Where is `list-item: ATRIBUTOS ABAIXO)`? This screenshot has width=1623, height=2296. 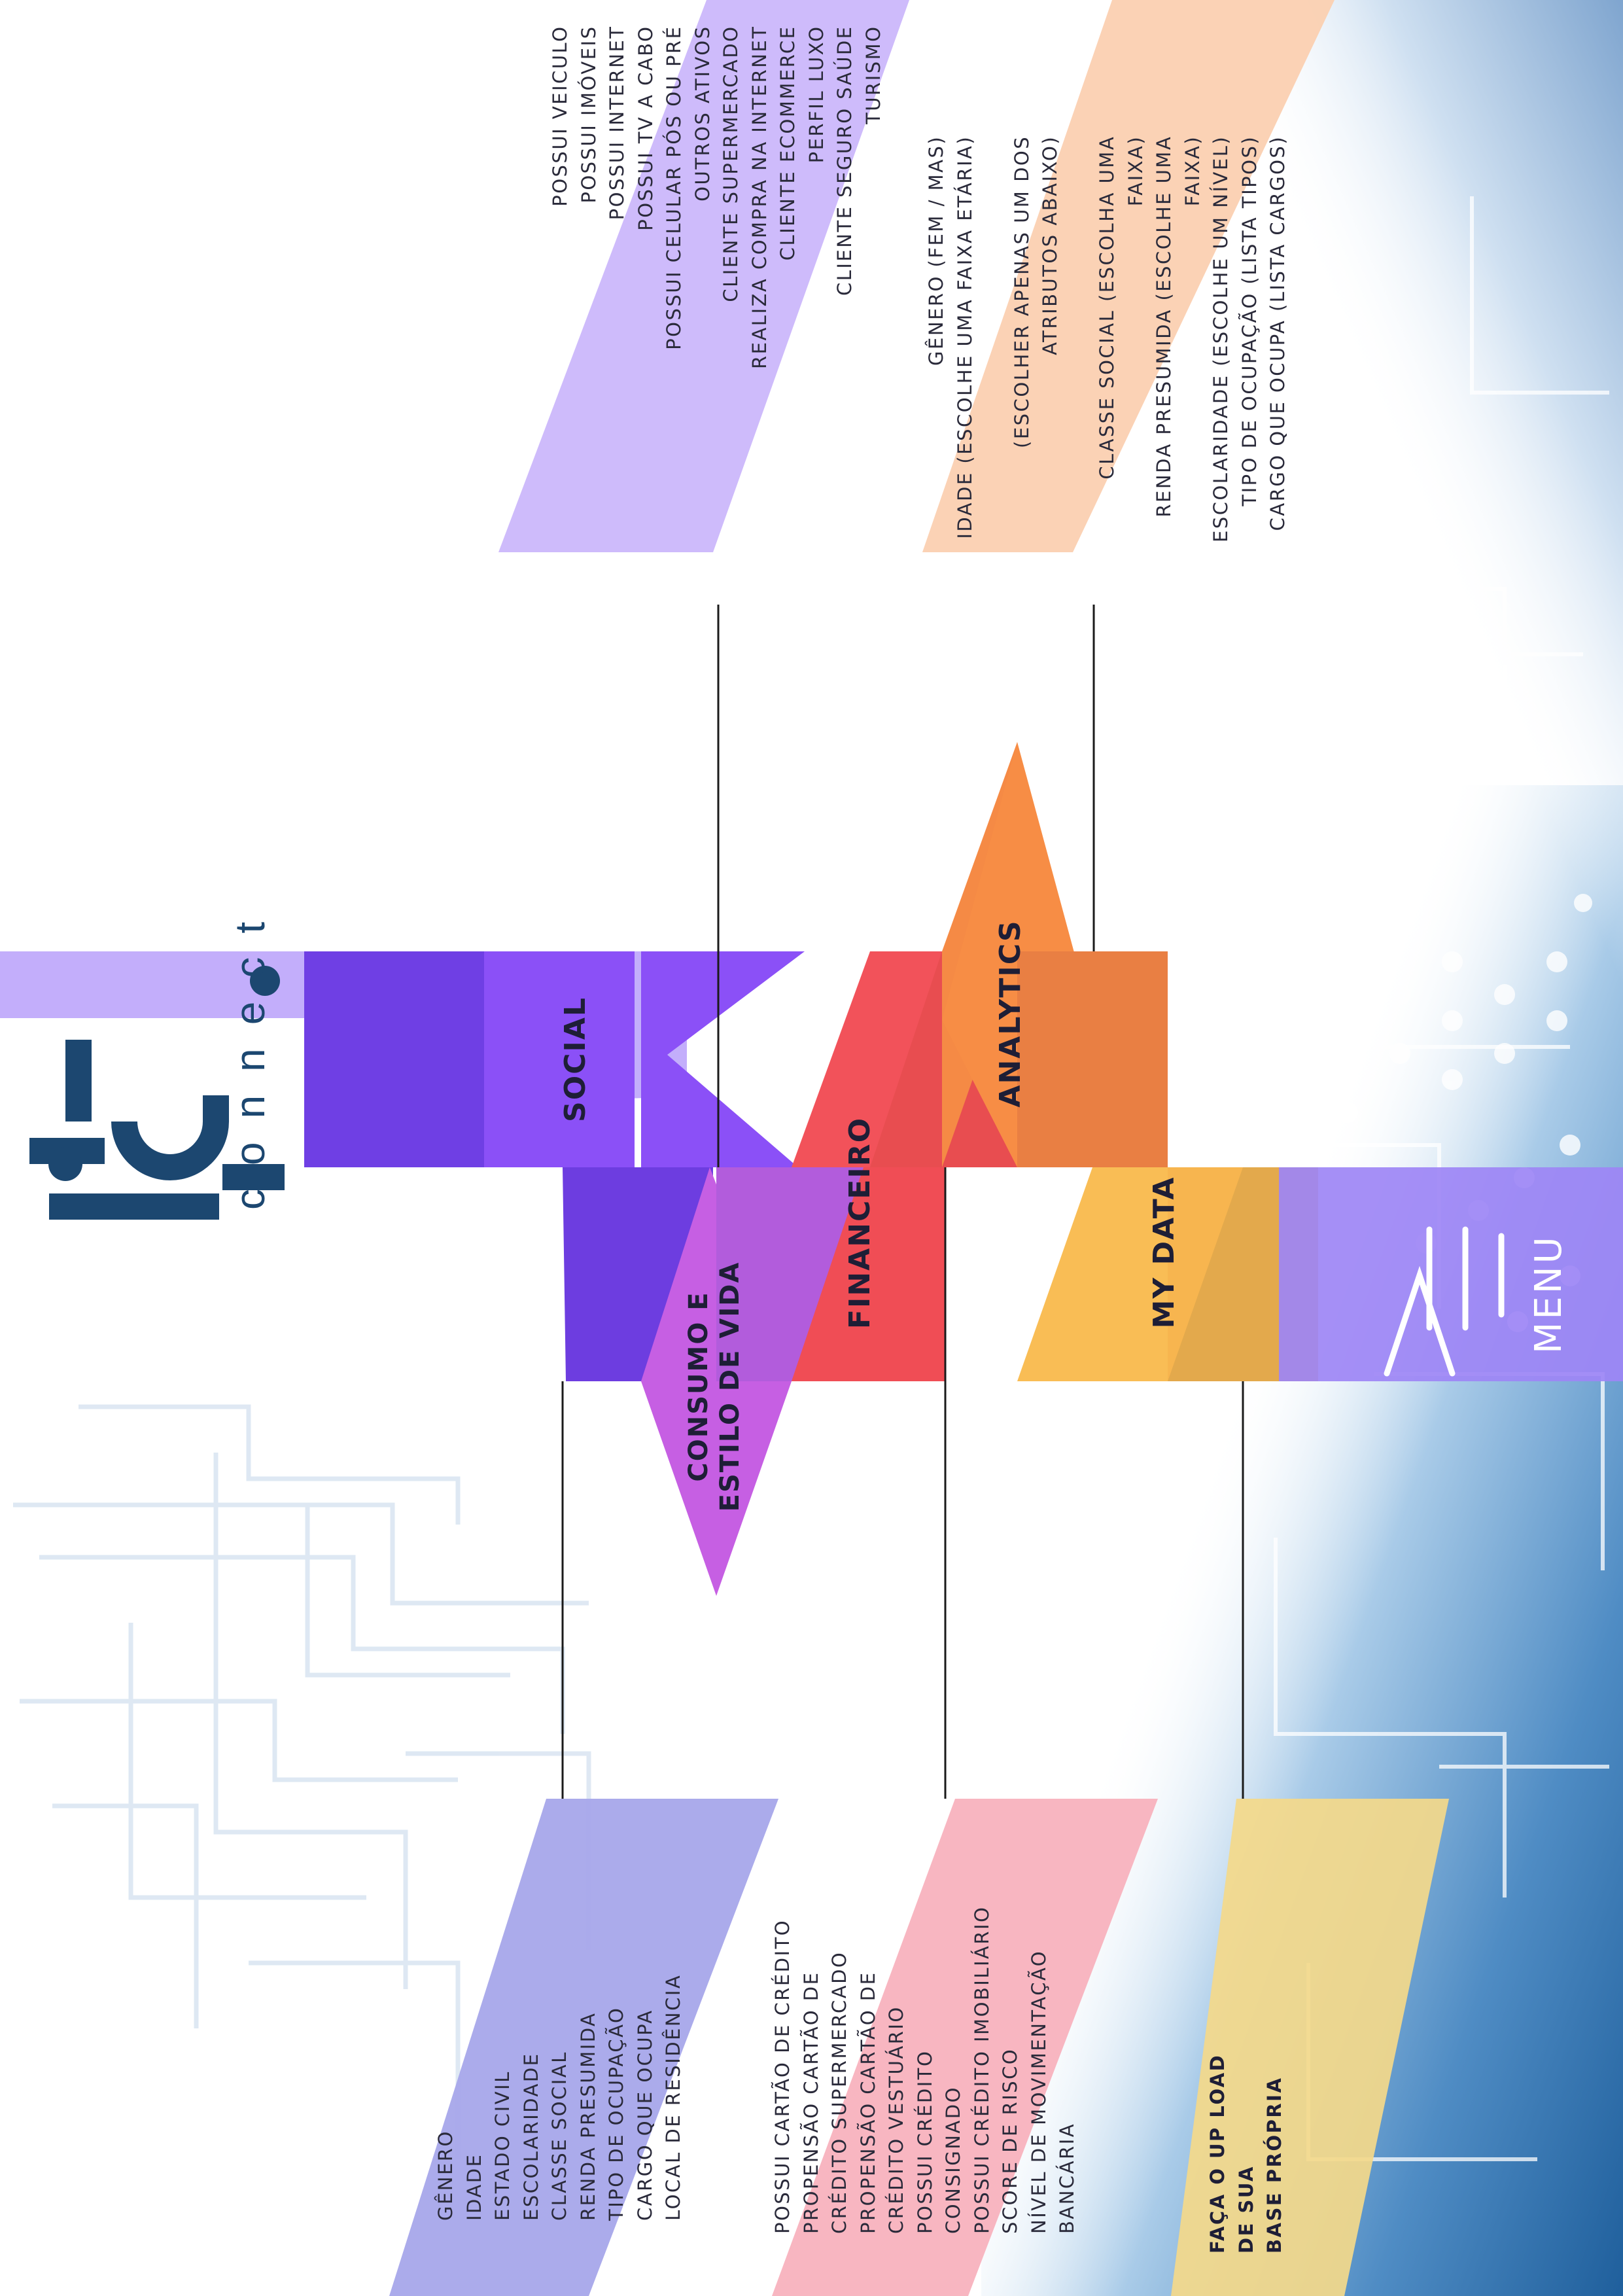 list-item: ATRIBUTOS ABAIXO) is located at coordinates (1050, 245).